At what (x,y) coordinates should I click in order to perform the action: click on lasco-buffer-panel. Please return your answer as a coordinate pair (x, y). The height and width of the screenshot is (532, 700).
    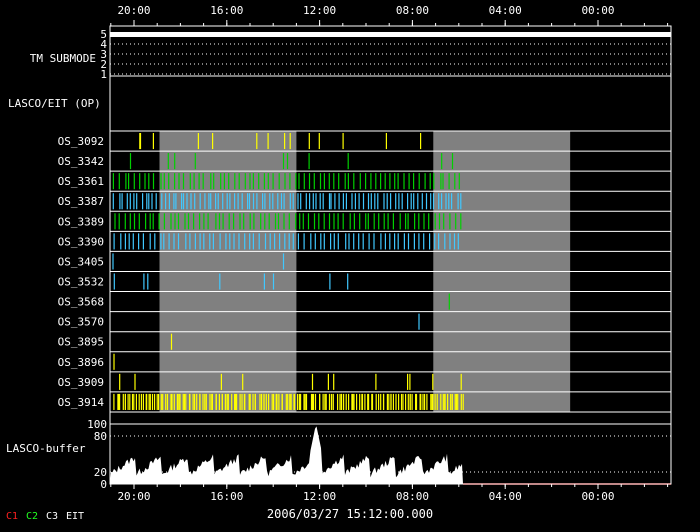
    Looking at the image, I should click on (390, 454).